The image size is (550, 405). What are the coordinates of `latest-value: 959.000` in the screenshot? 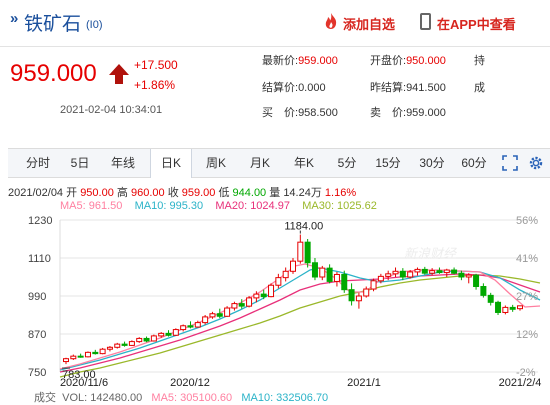 It's located at (318, 61).